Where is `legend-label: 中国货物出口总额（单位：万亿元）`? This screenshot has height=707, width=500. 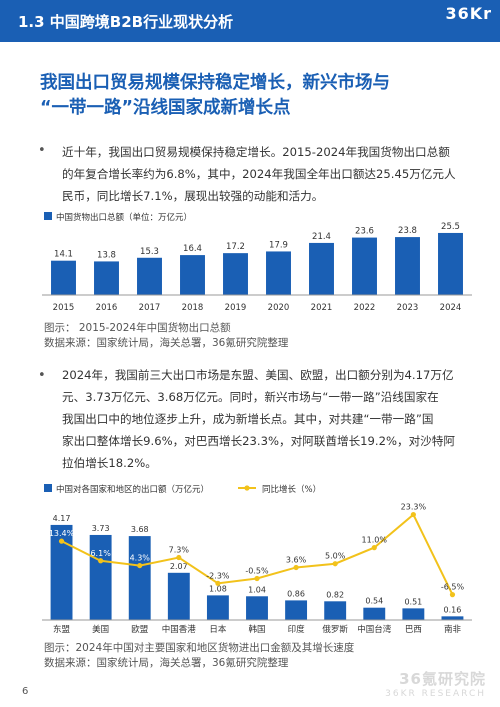 legend-label: 中国货物出口总额（单位：万亿元） is located at coordinates (124, 217).